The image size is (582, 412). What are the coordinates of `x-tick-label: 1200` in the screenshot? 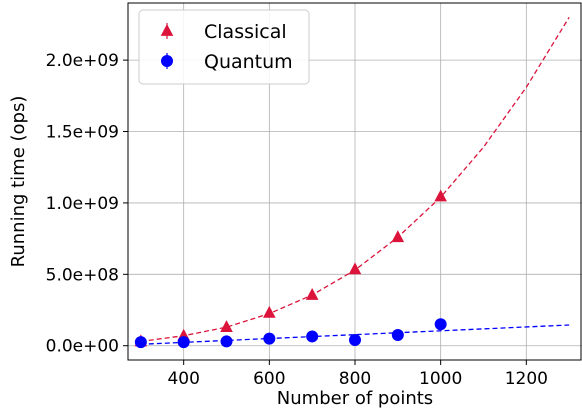 It's located at (526, 379).